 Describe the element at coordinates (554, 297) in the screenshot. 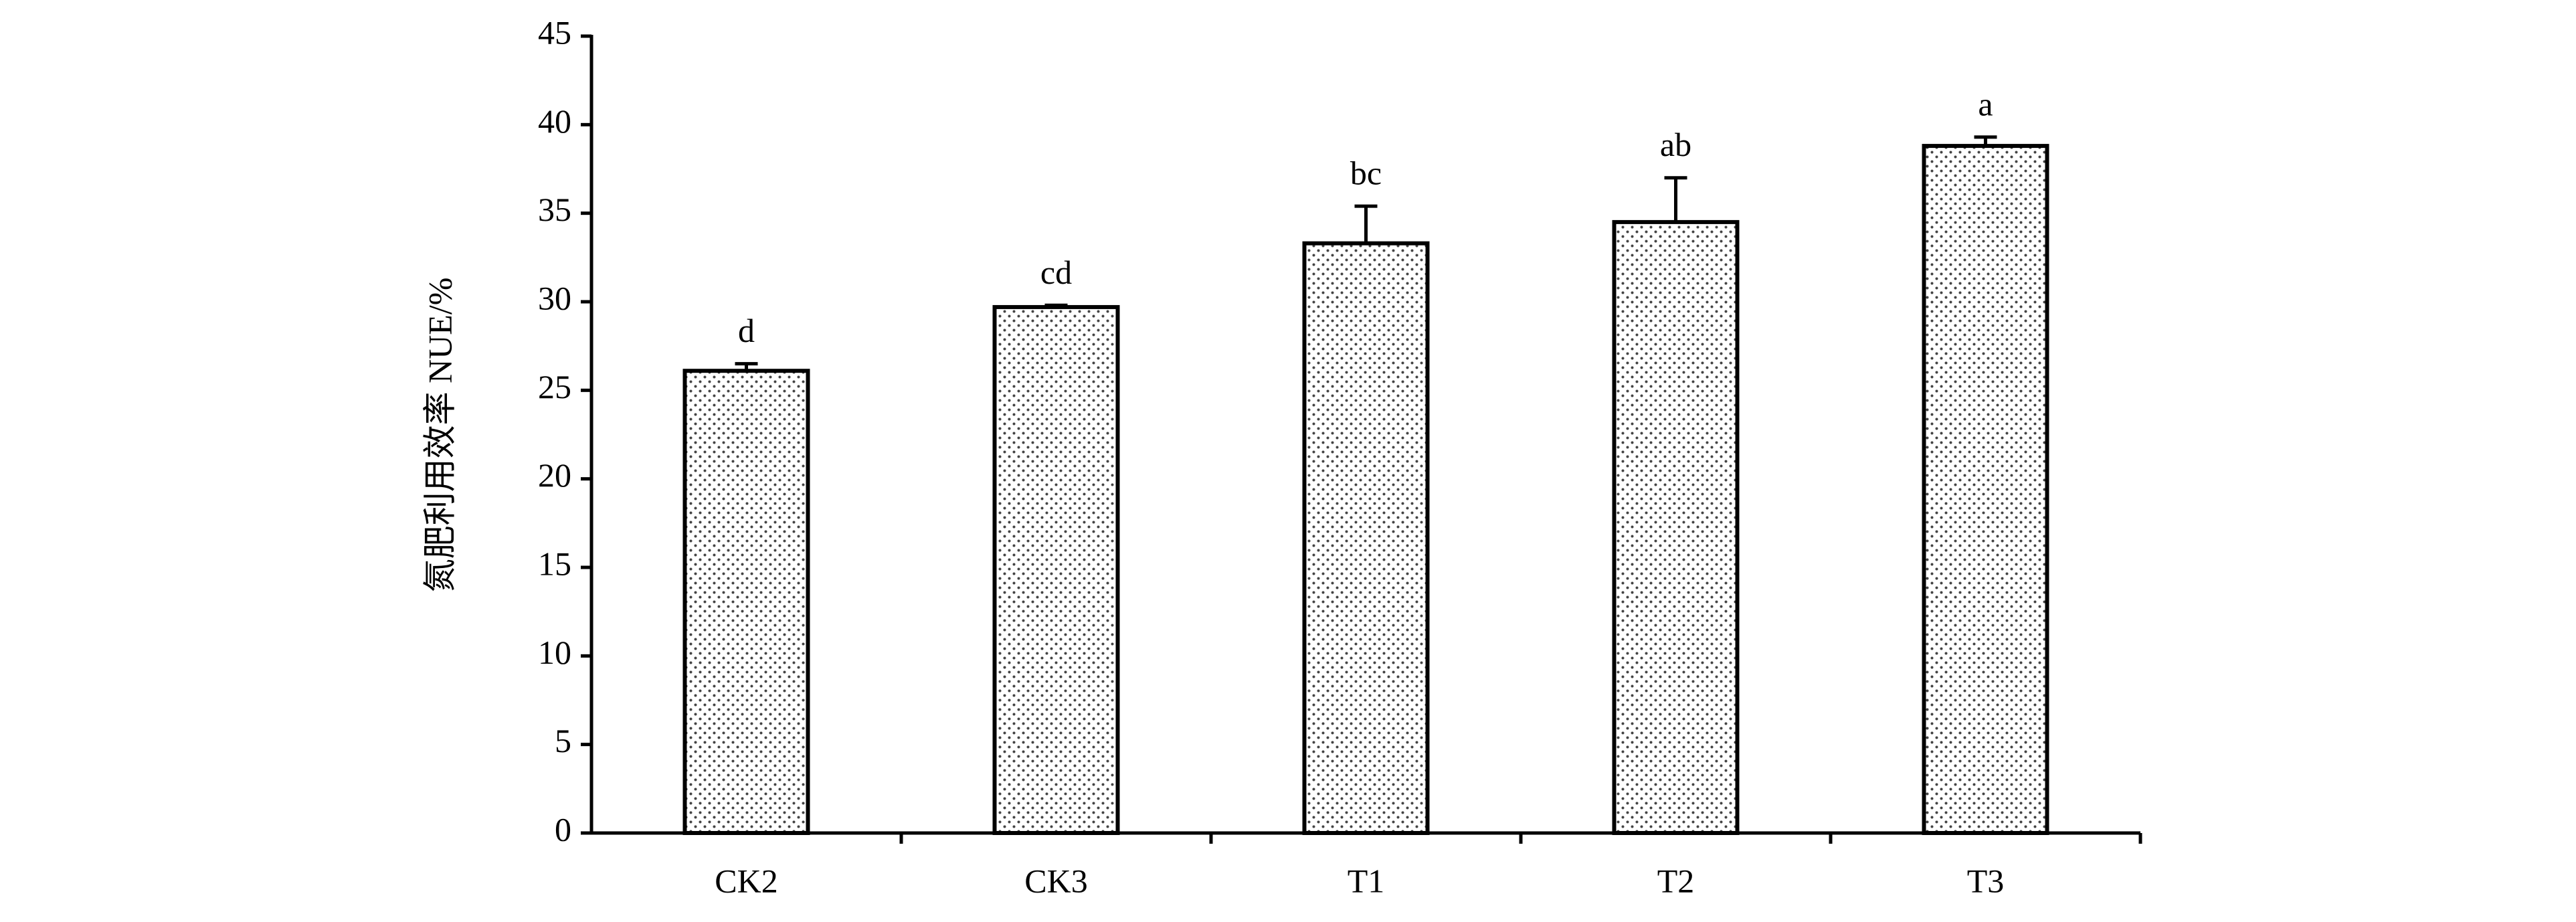

I see `y-tick-label: 30` at that location.